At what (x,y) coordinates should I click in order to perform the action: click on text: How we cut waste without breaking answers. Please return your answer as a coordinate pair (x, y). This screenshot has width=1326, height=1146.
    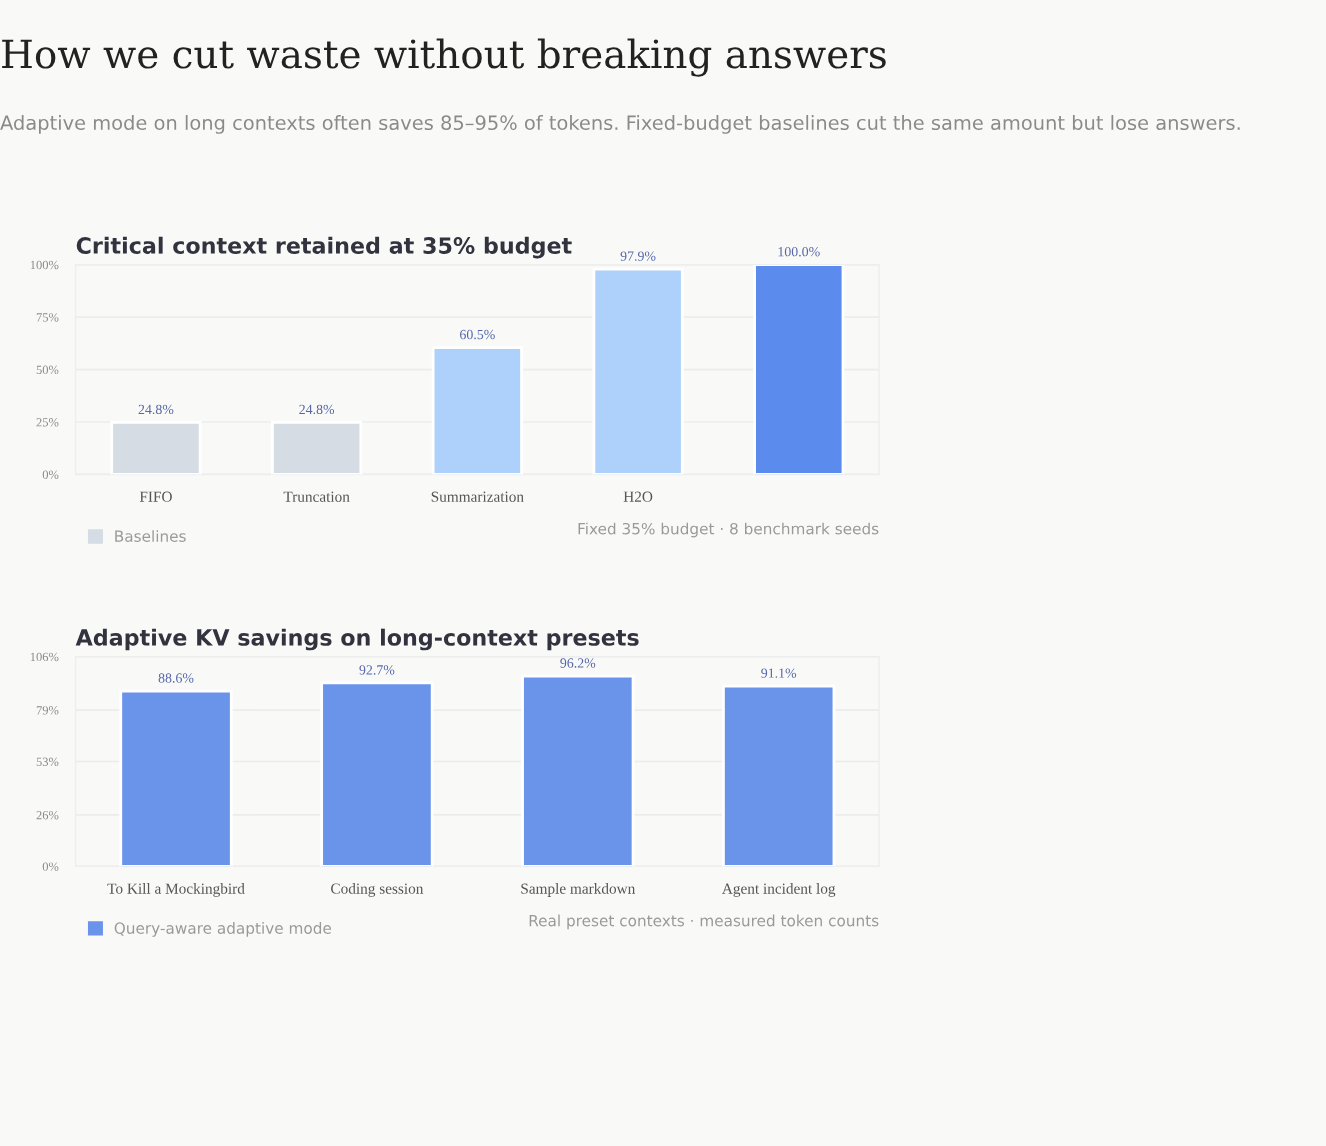
    Looking at the image, I should click on (444, 57).